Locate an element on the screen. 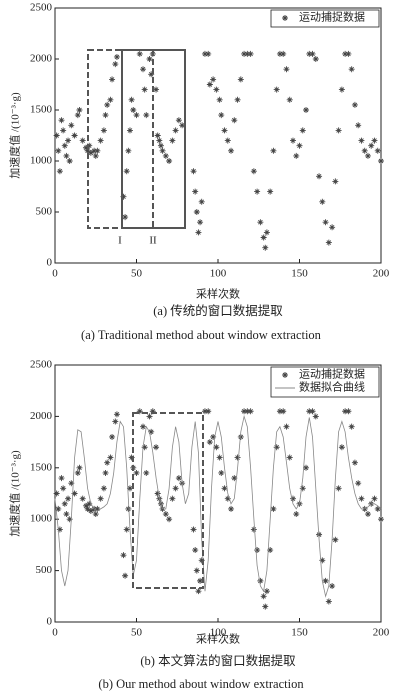 Image resolution: width=402 pixels, height=696 pixels. x-tick-label: 50 is located at coordinates (137, 274).